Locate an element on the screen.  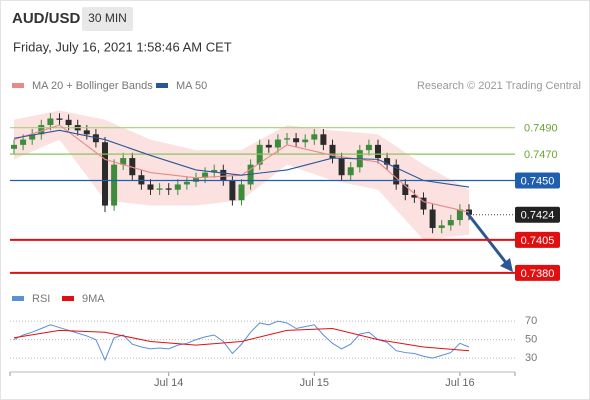
symbol: AUD/USD is located at coordinates (46, 18).